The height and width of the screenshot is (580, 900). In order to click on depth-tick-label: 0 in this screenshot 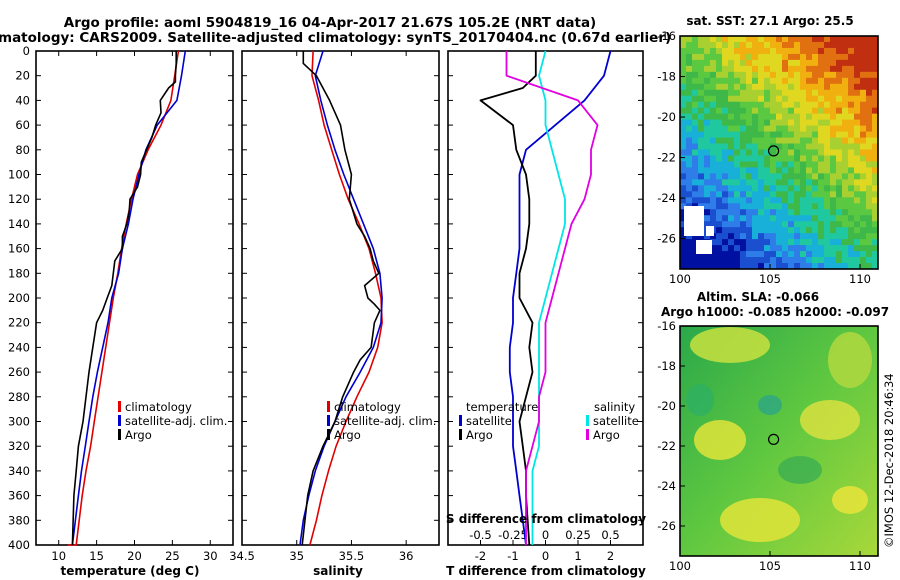, I will do `click(26, 51)`.